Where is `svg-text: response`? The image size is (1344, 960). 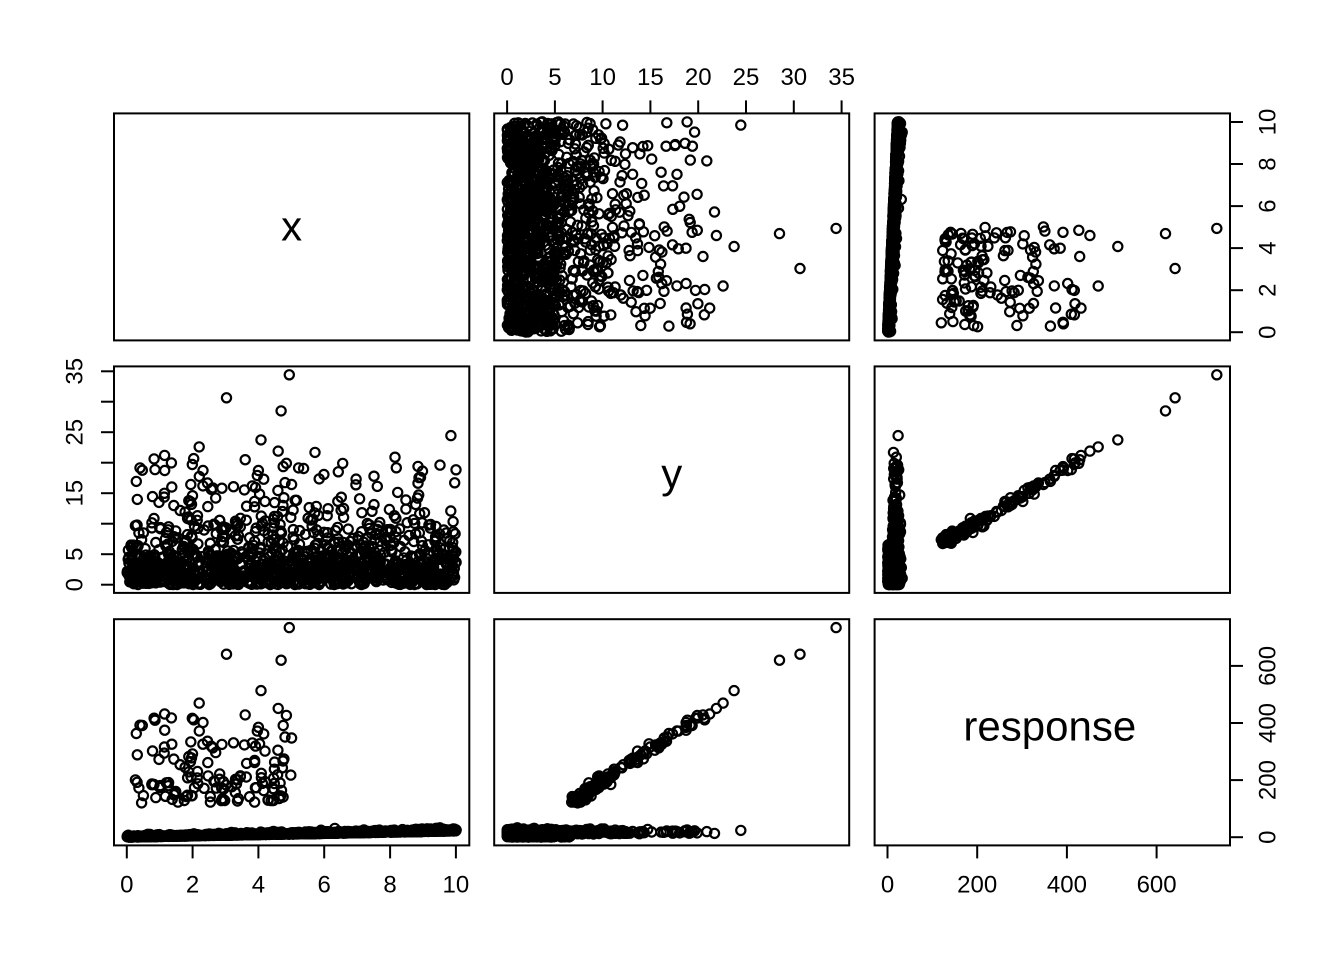 svg-text: response is located at coordinates (1049, 726).